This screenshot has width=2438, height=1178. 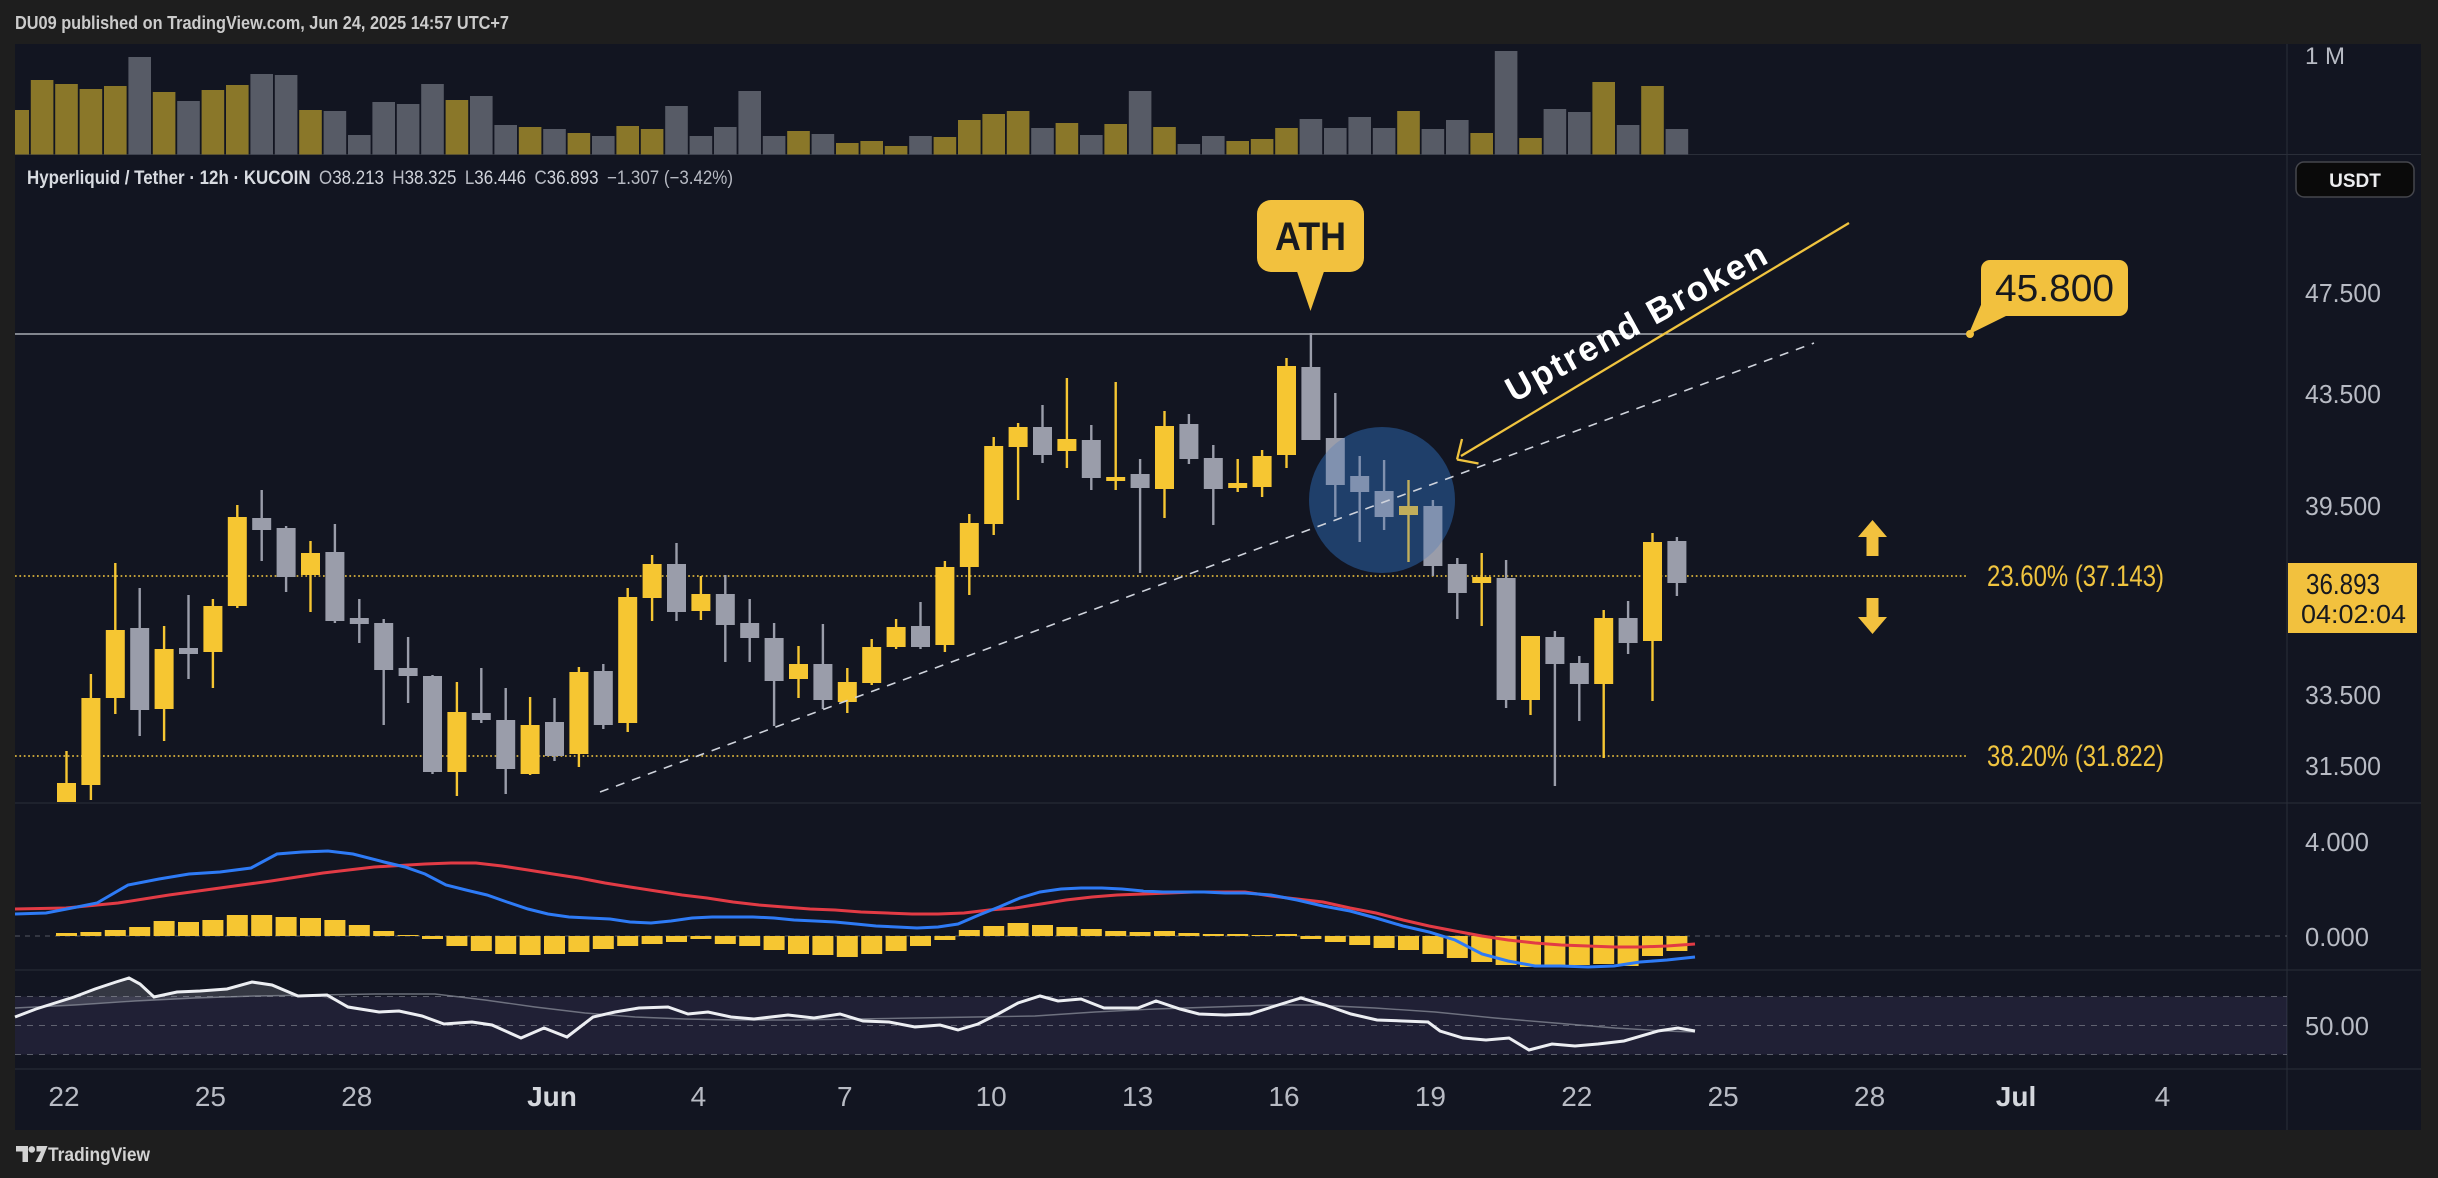 I want to click on svg-text: 1 M, so click(x=2325, y=56).